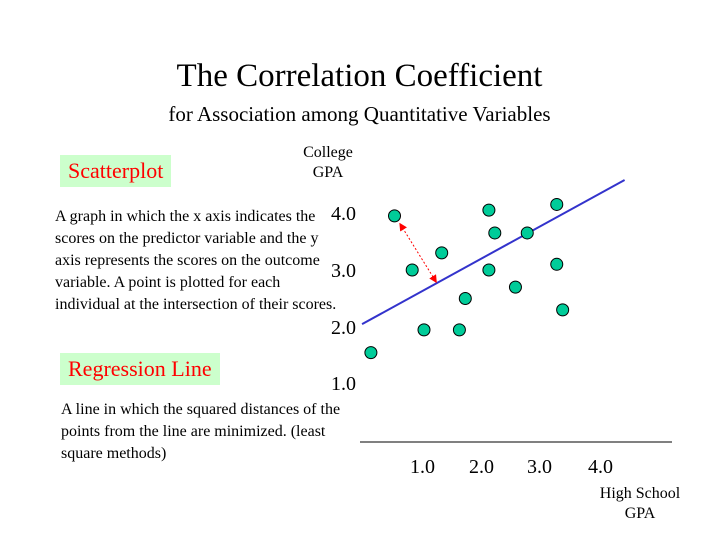 The width and height of the screenshot is (719, 539). I want to click on y-axis-title: College GPA, so click(328, 163).